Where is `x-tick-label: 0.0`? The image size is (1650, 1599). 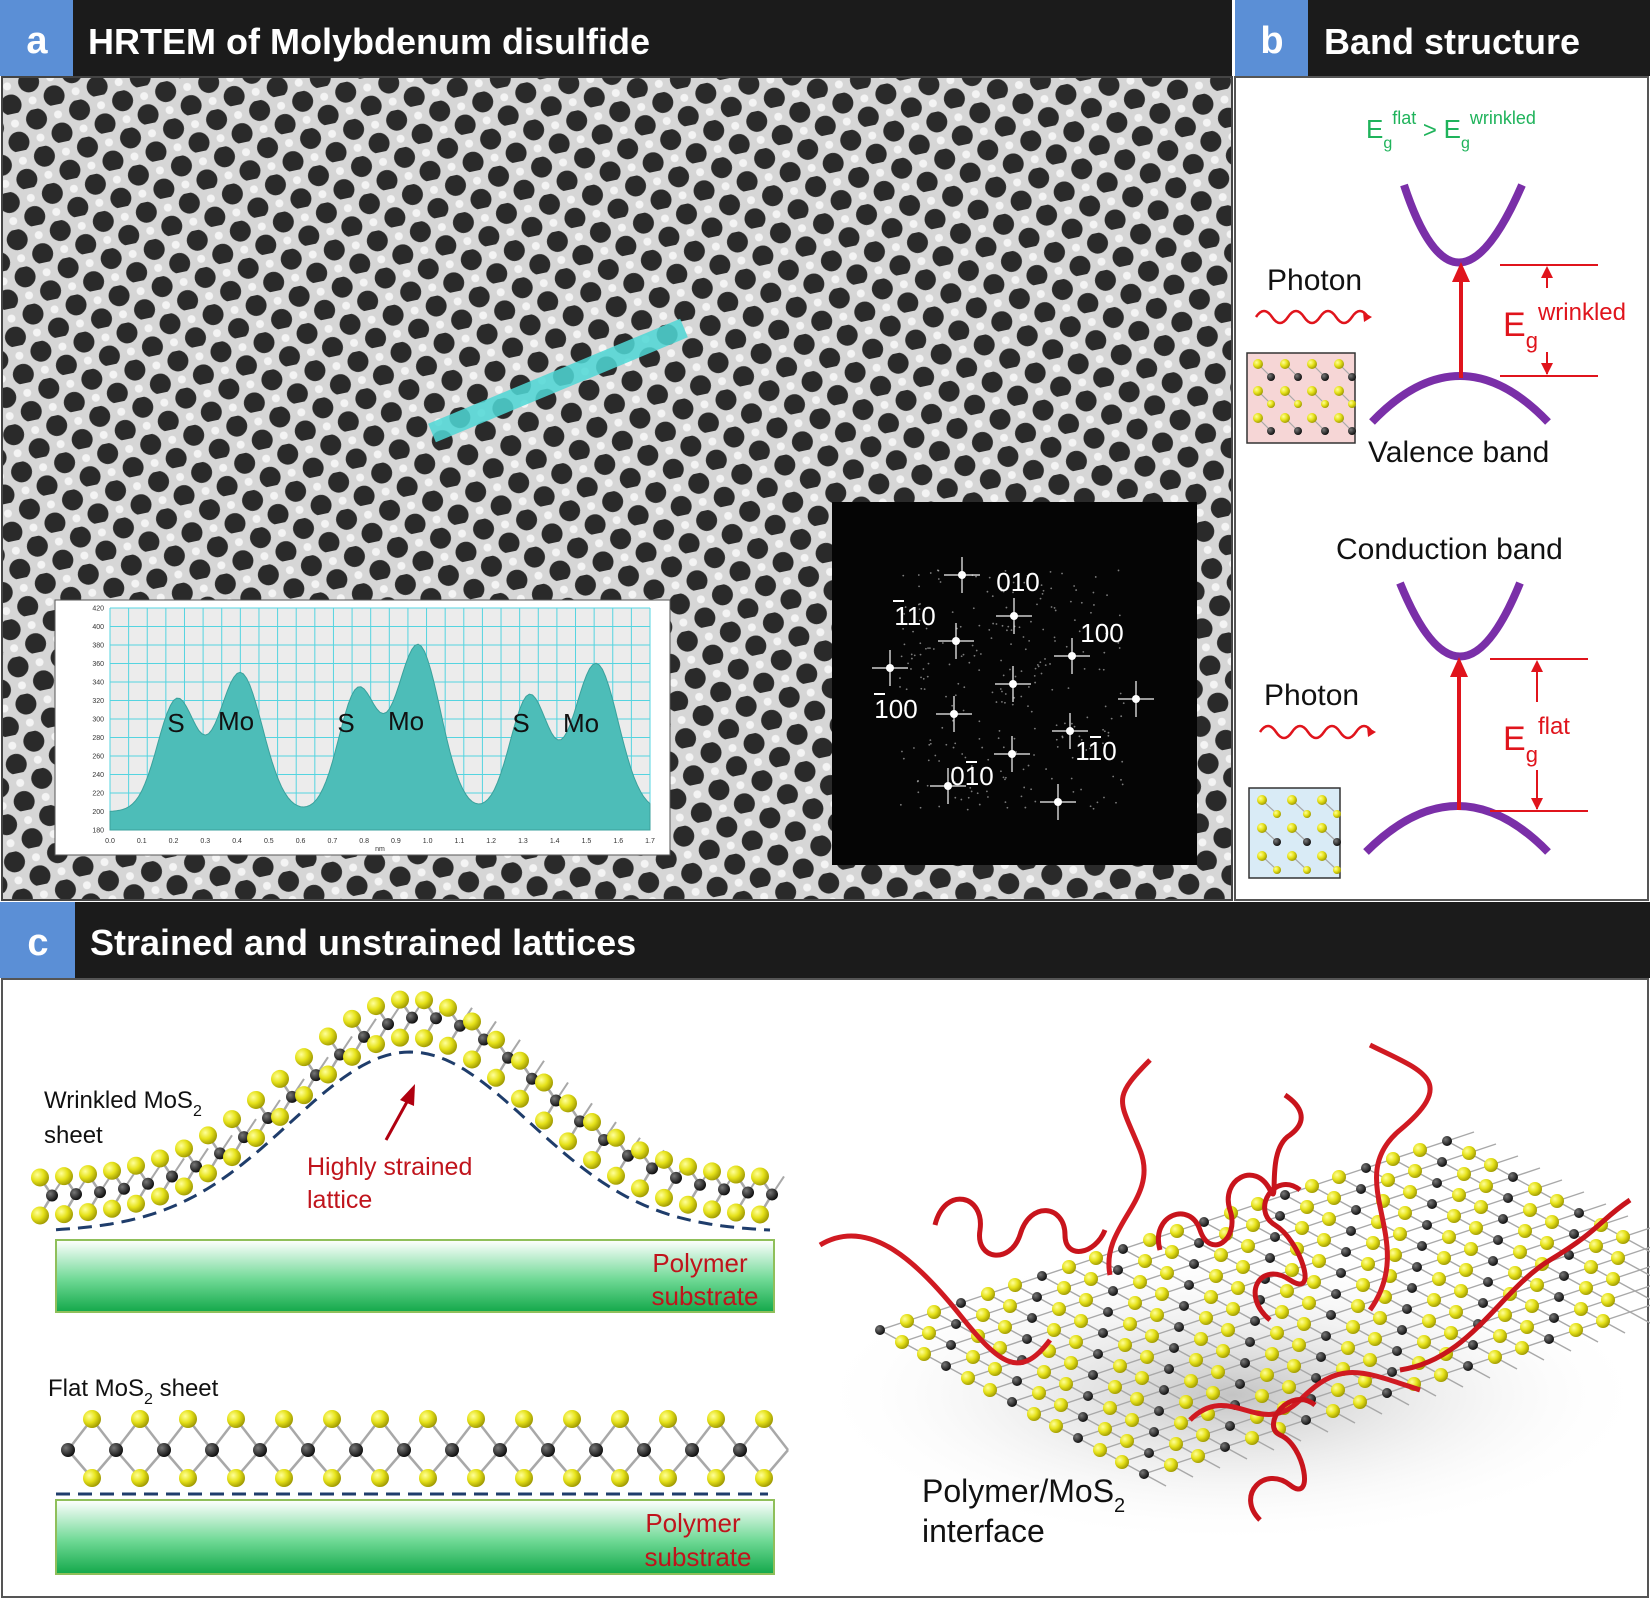 x-tick-label: 0.0 is located at coordinates (110, 841).